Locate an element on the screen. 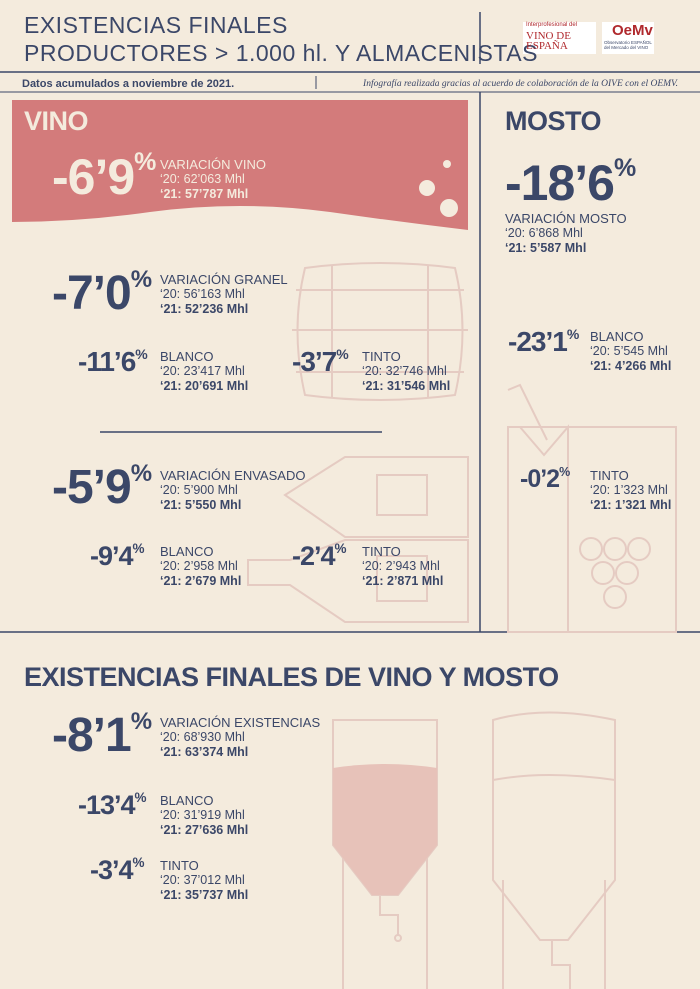  current-value: ‘21: 31’546 Mhl is located at coordinates (406, 386).